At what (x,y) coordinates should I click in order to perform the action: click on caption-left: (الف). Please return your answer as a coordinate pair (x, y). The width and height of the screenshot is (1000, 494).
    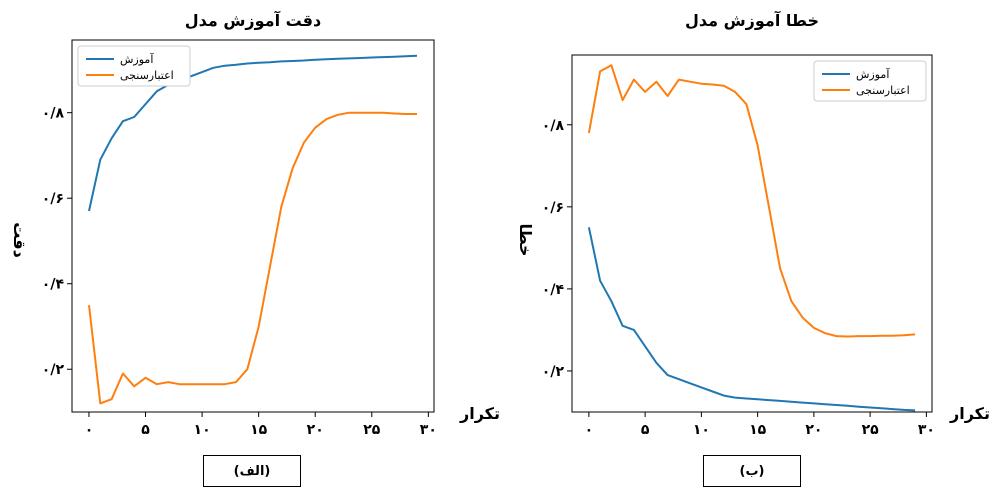
    Looking at the image, I should click on (252, 471).